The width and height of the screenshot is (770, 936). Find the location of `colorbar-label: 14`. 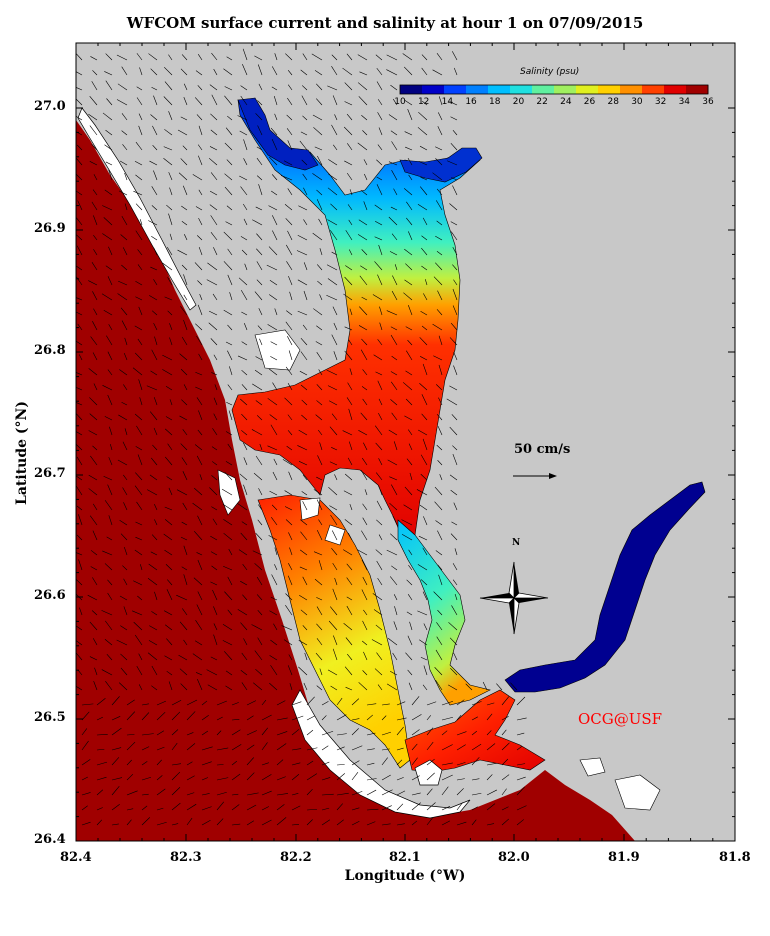

colorbar-label: 14 is located at coordinates (447, 102).